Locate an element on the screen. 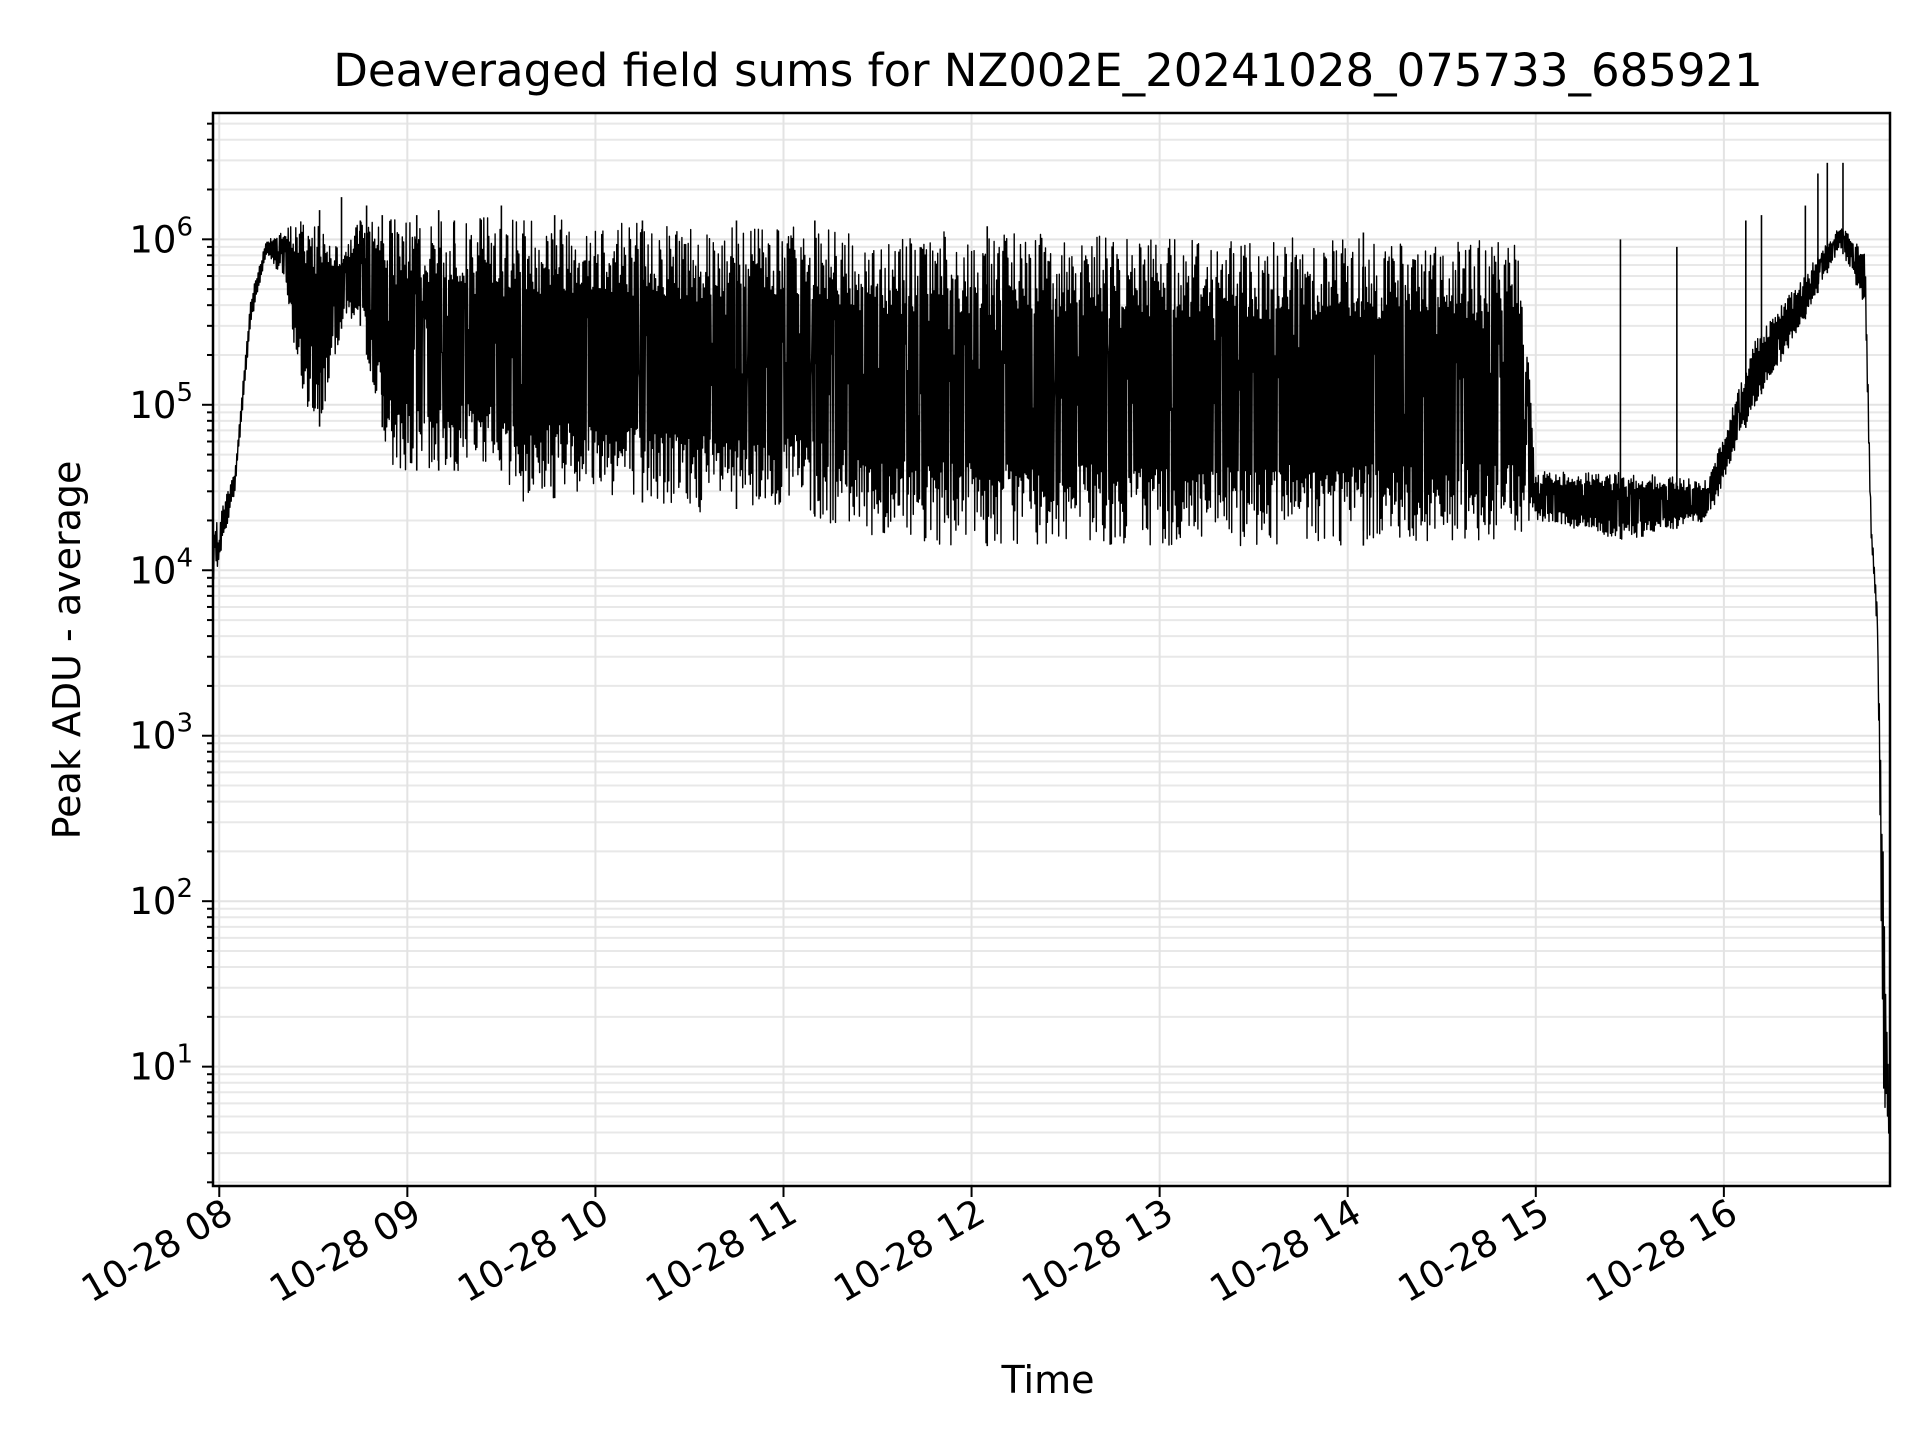 The height and width of the screenshot is (1440, 1920). y-axis-label: Peak ADU - average is located at coordinates (67, 650).